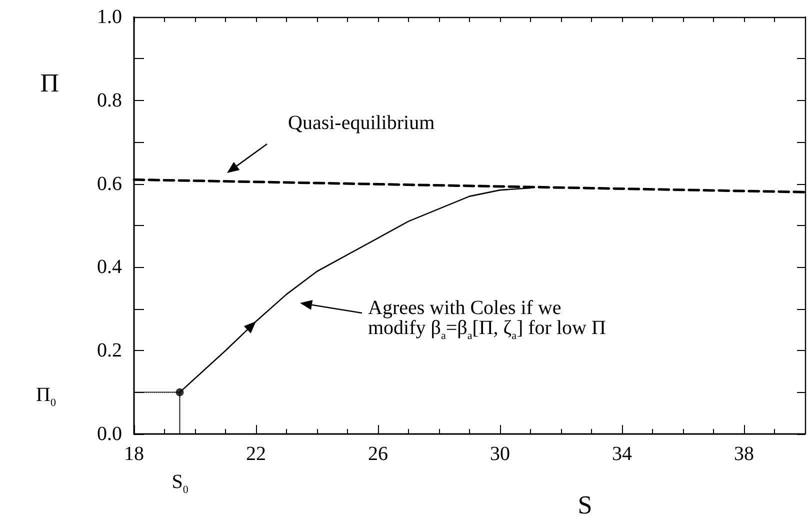 The height and width of the screenshot is (518, 808). What do you see at coordinates (585, 504) in the screenshot?
I see `x-axis-title: S` at bounding box center [585, 504].